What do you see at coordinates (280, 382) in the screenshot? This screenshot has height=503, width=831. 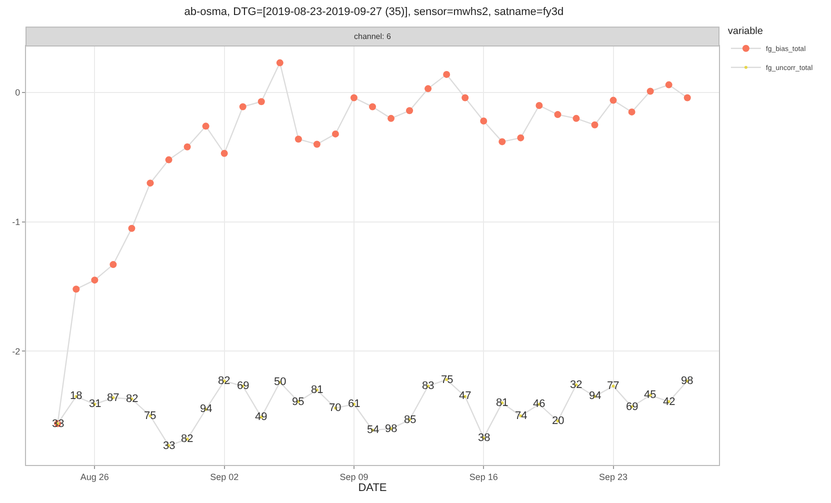 I see `annotation: 50` at bounding box center [280, 382].